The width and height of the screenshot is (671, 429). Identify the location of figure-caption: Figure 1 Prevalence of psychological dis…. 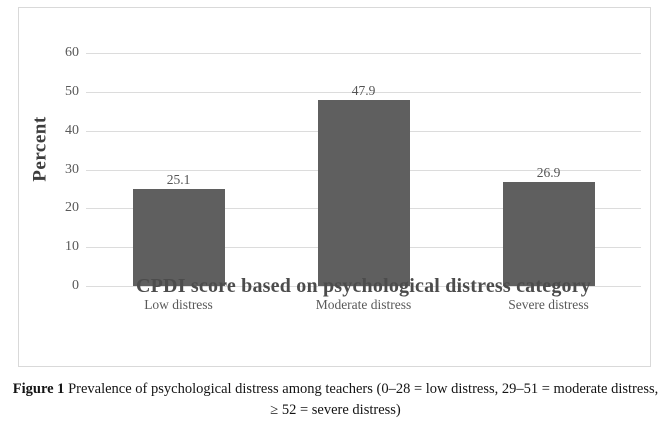
(335, 400).